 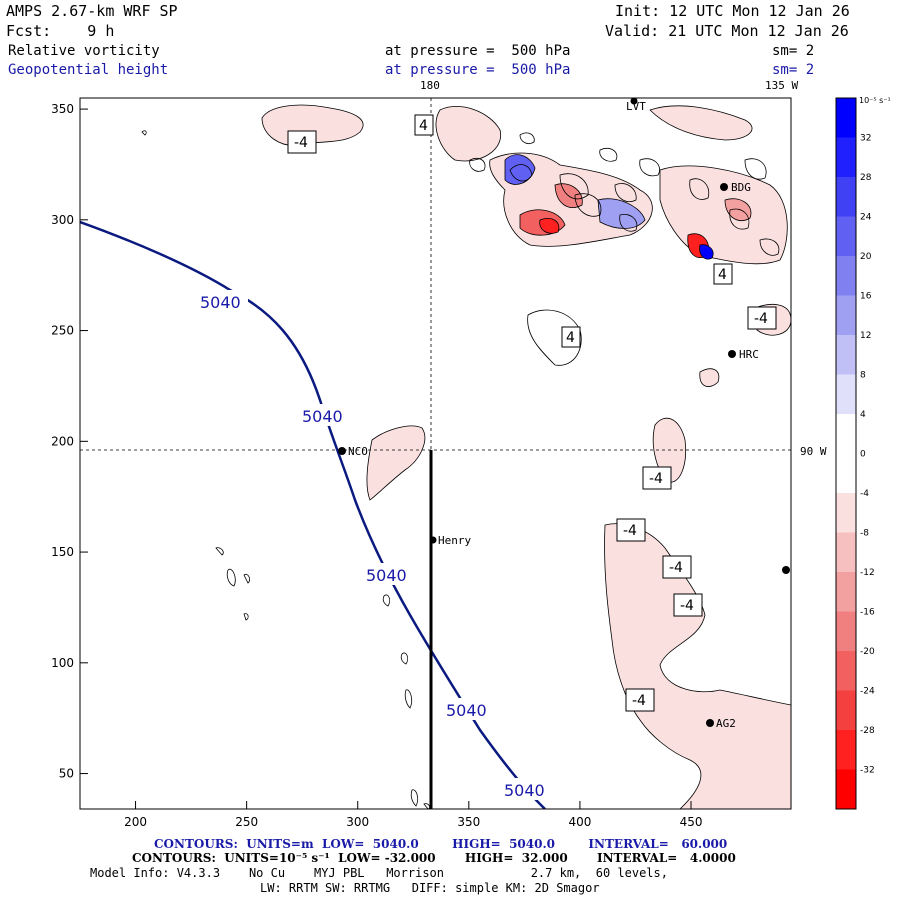 I want to click on station-marker-edge, so click(x=786, y=570).